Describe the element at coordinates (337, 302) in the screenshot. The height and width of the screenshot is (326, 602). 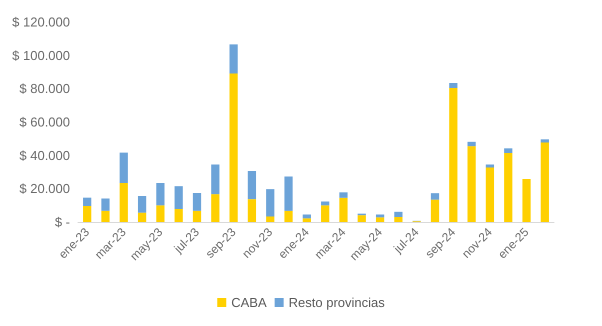
I see `legend-label: Resto provincias` at that location.